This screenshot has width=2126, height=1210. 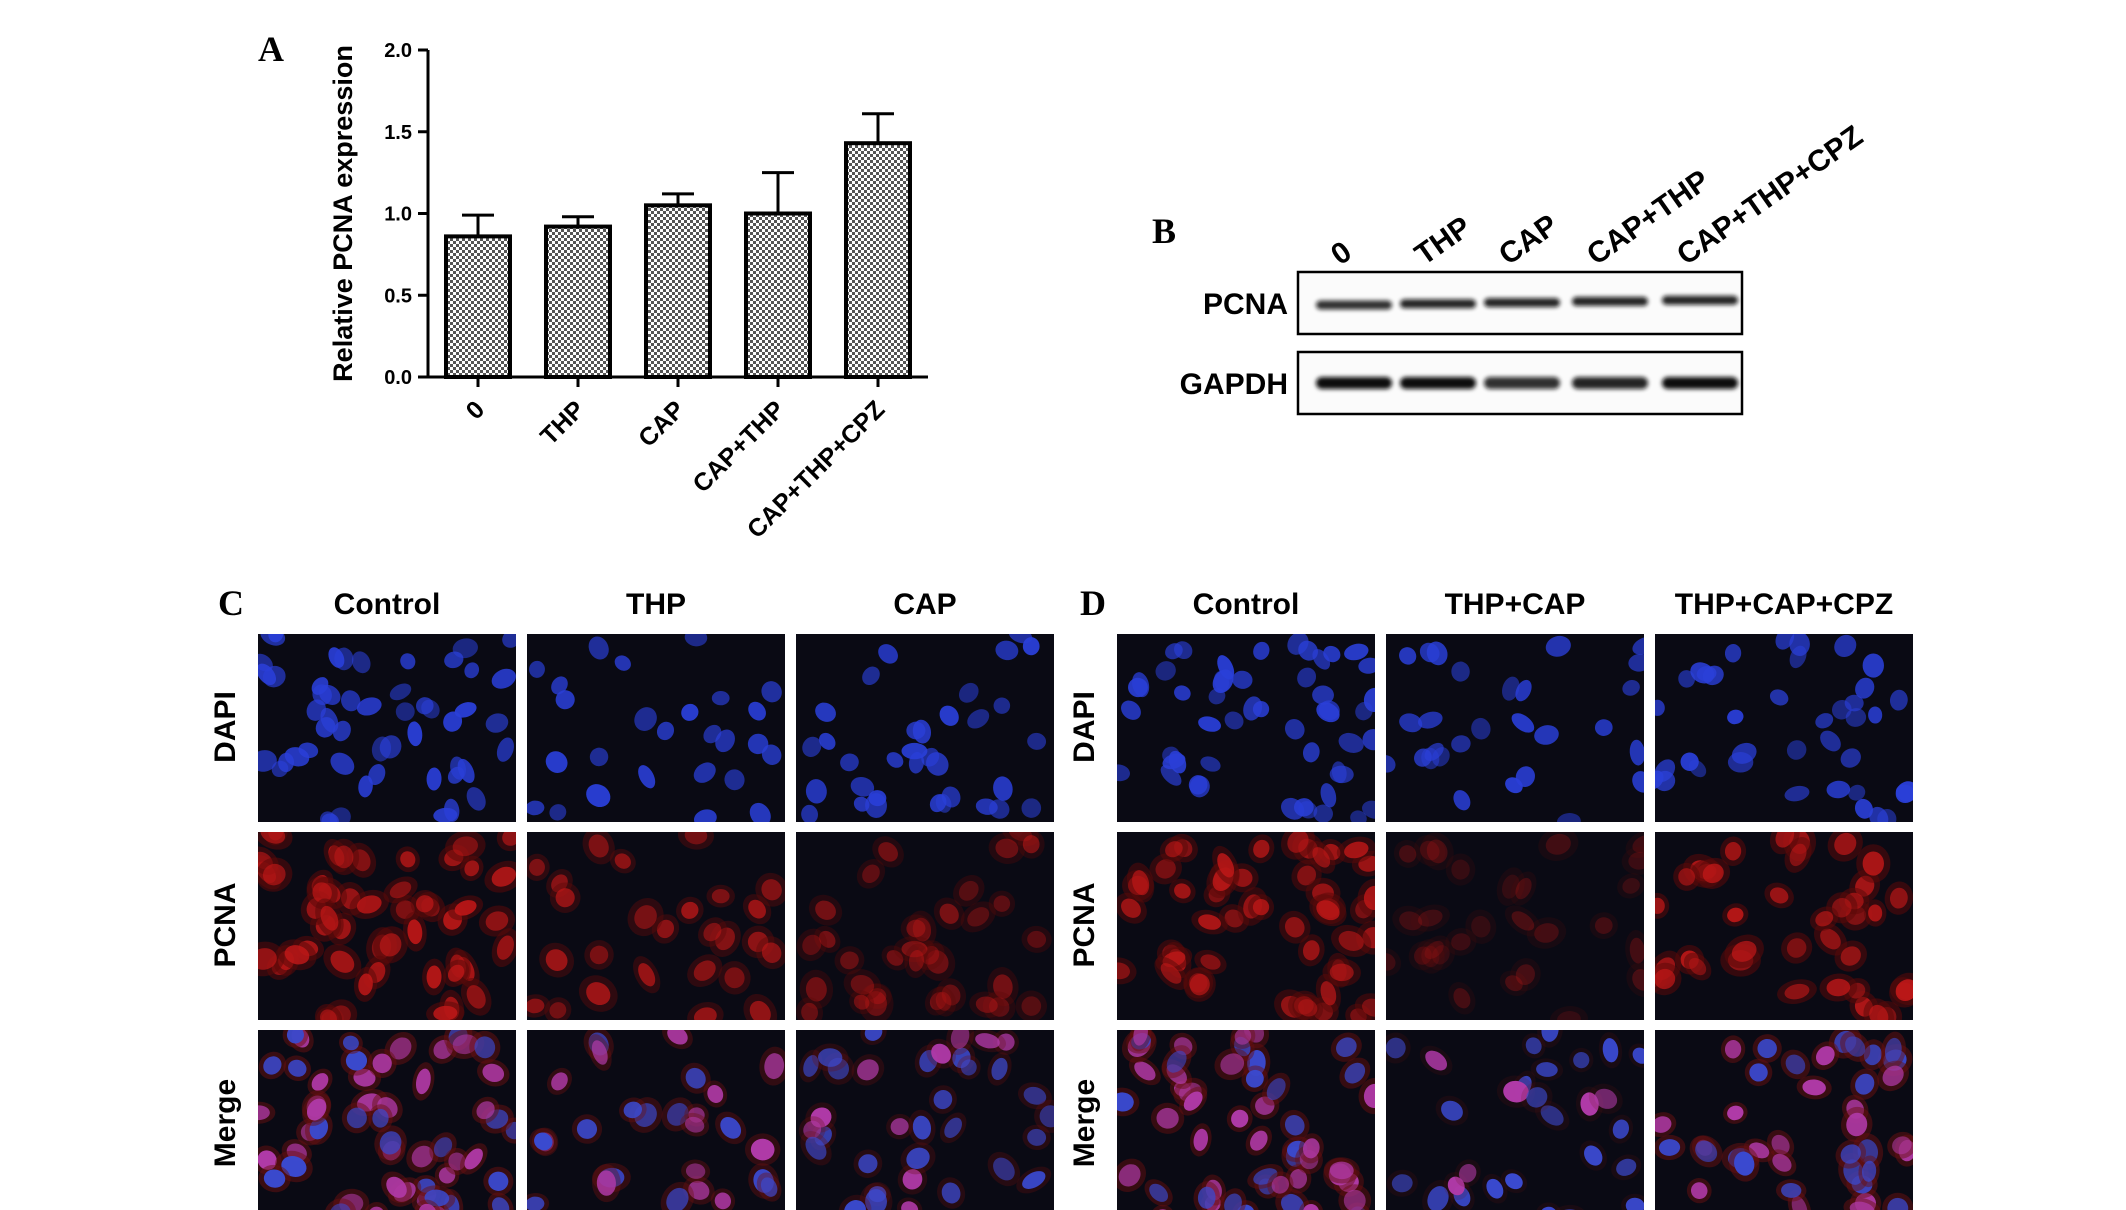 What do you see at coordinates (398, 51) in the screenshot?
I see `y-tick-label: 2.0` at bounding box center [398, 51].